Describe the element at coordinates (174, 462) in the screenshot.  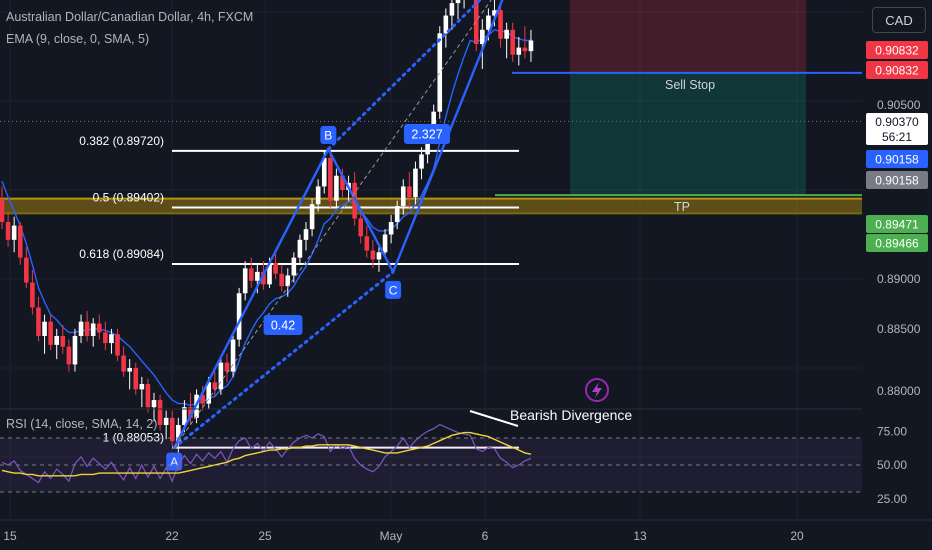
I see `pattern-point-label: A` at that location.